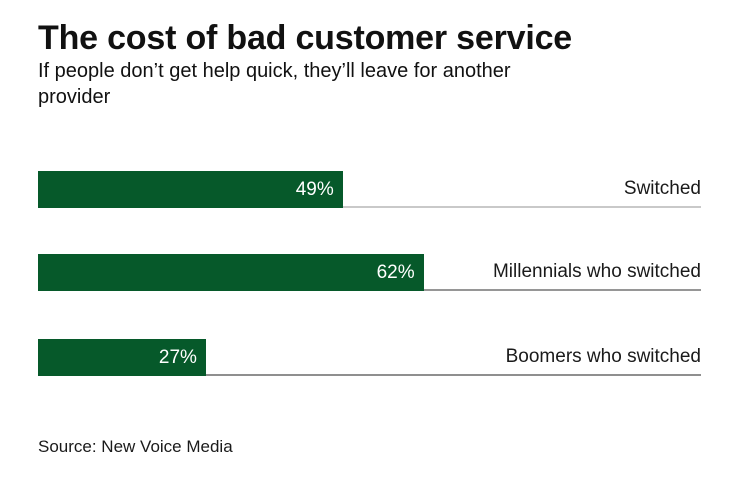  What do you see at coordinates (305, 38) in the screenshot?
I see `chart-title: The cost of bad customer service` at bounding box center [305, 38].